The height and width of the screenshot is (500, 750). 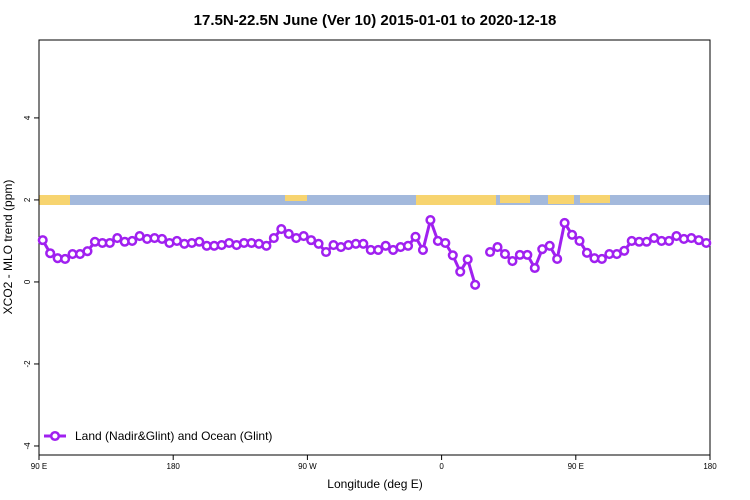 What do you see at coordinates (27, 446) in the screenshot?
I see `y-tick-label: -4` at bounding box center [27, 446].